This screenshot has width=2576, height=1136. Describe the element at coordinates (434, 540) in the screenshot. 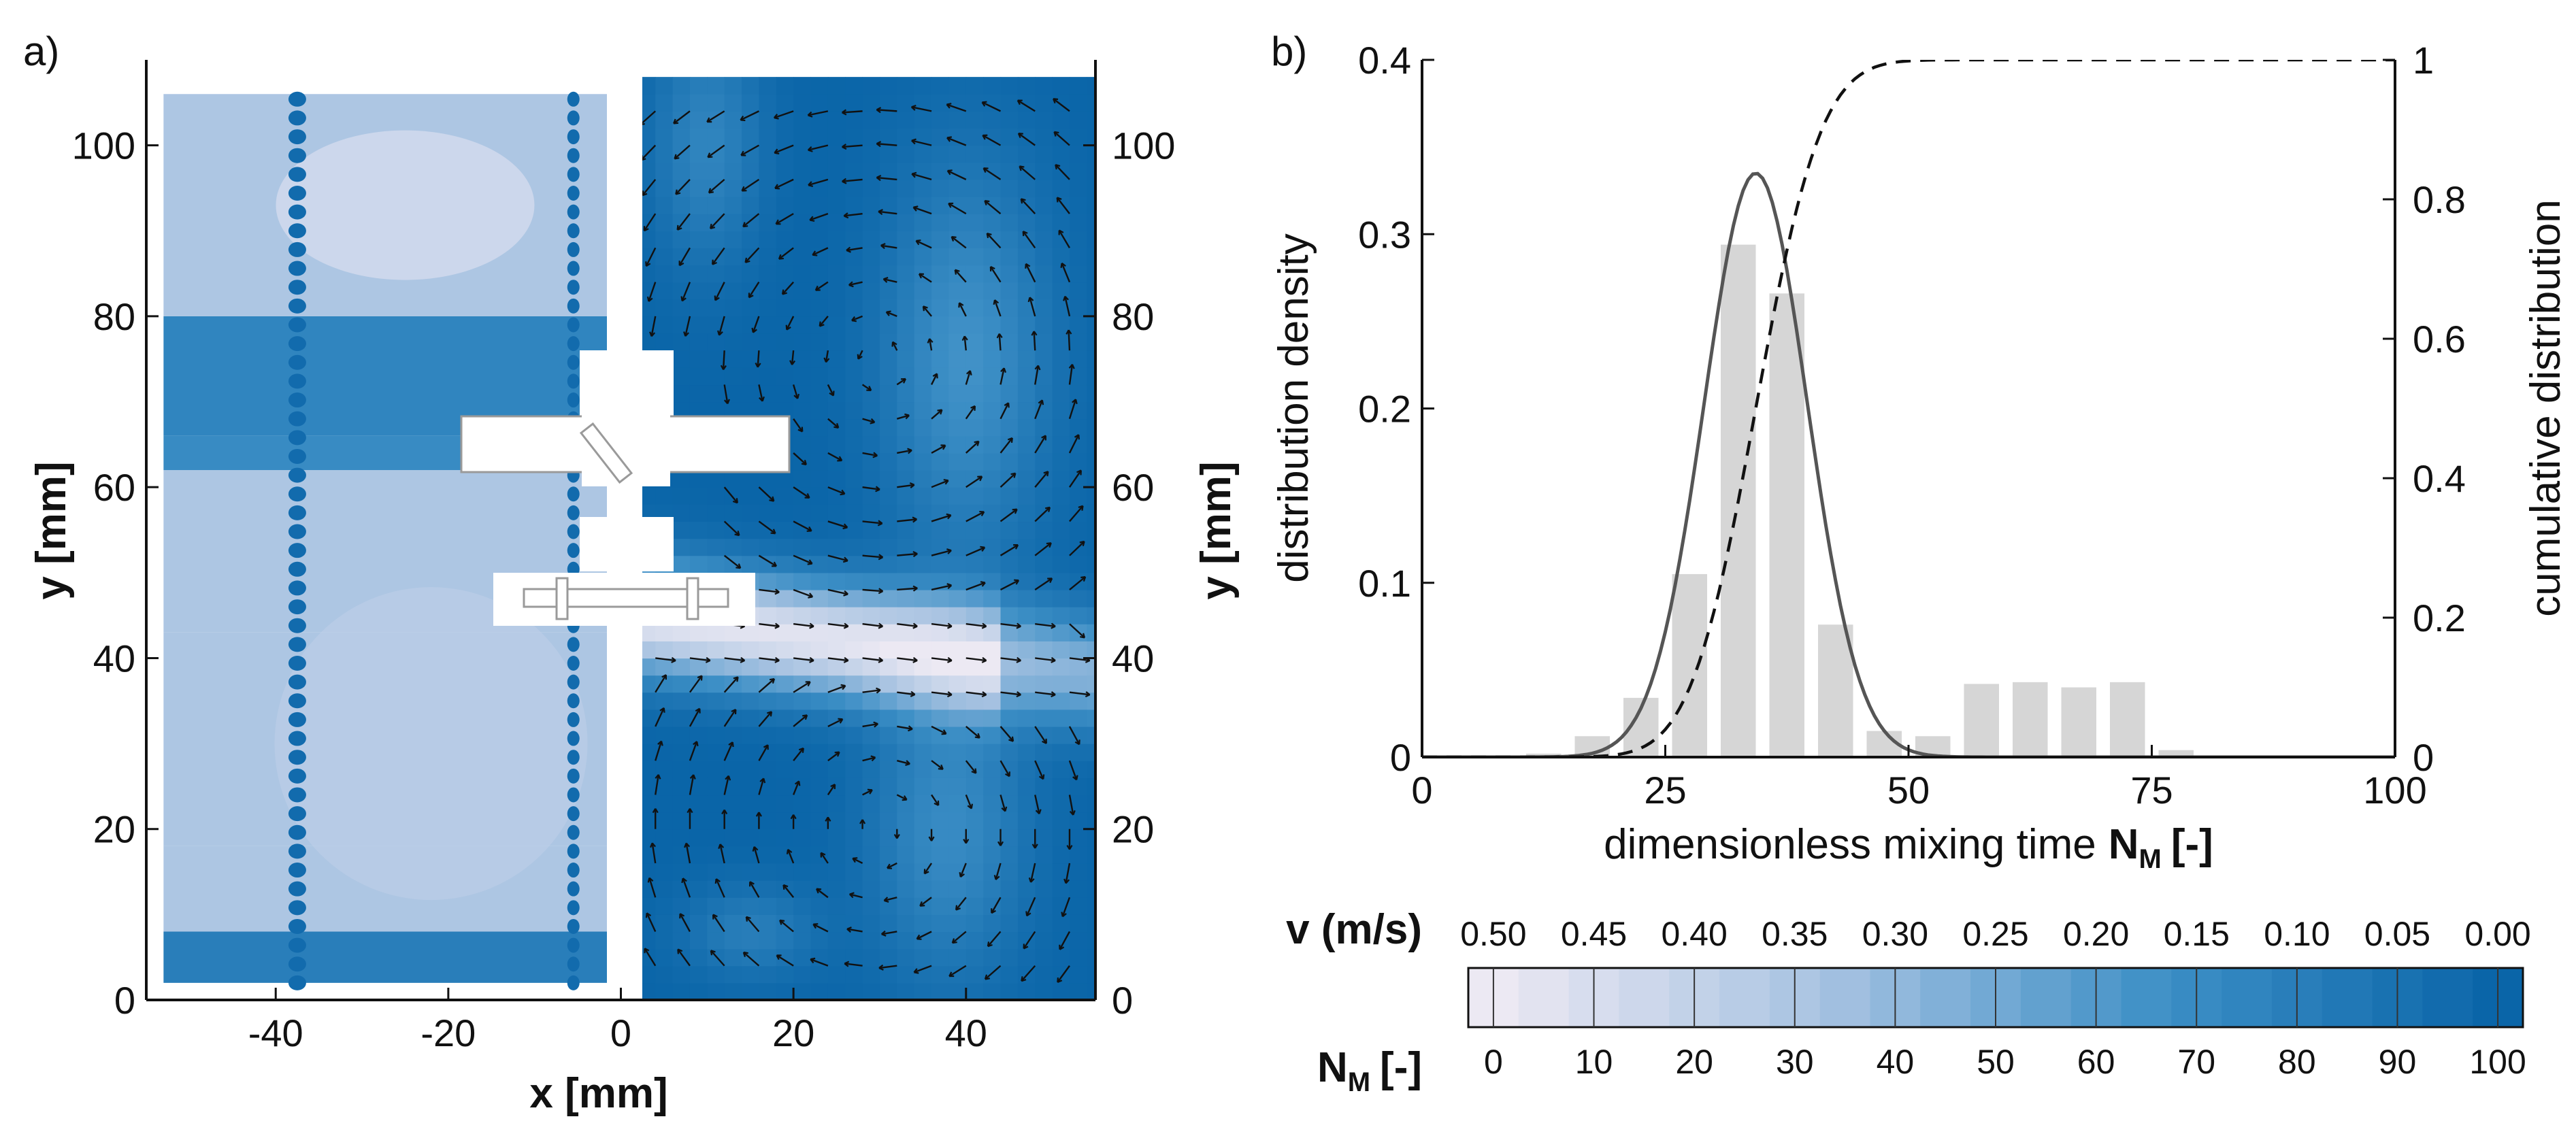

I see `probe-marker-lines` at that location.